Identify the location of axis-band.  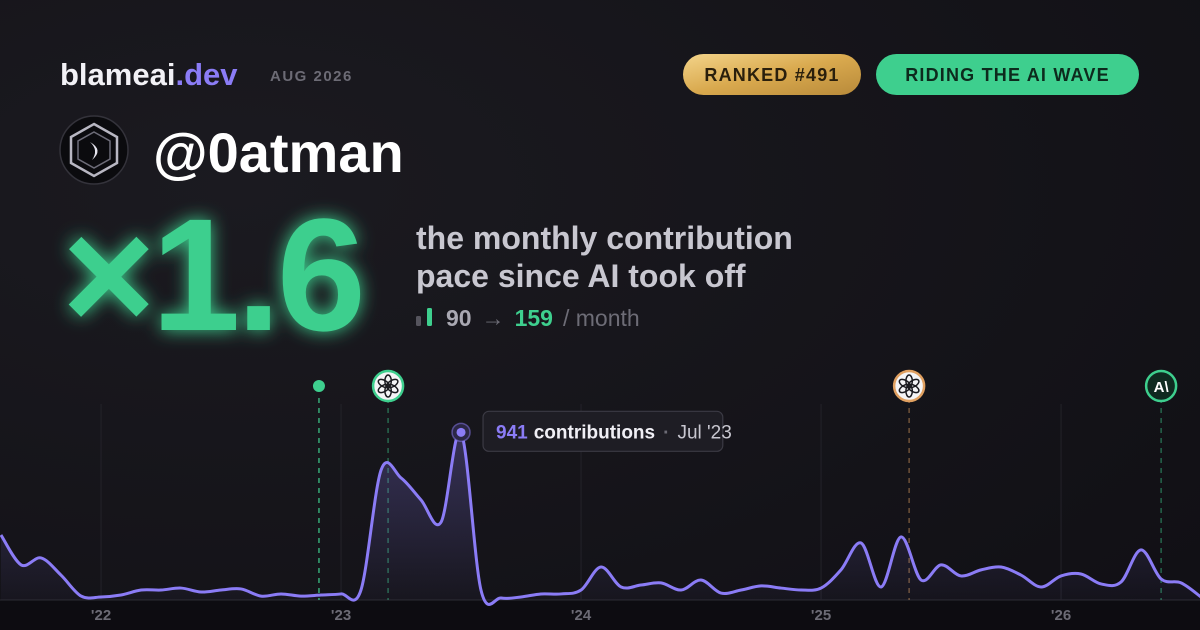
(600, 615).